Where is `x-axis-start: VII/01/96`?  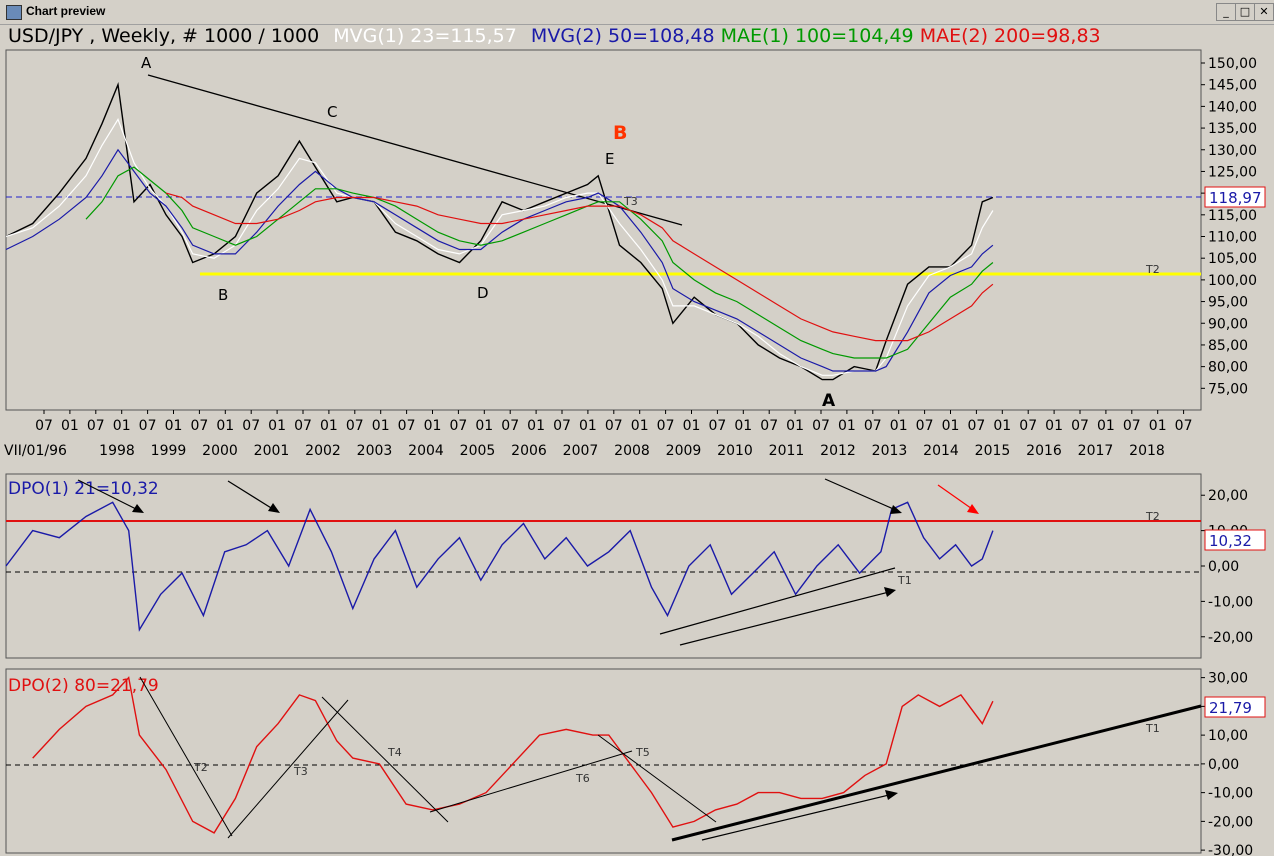
x-axis-start: VII/01/96 is located at coordinates (35, 451).